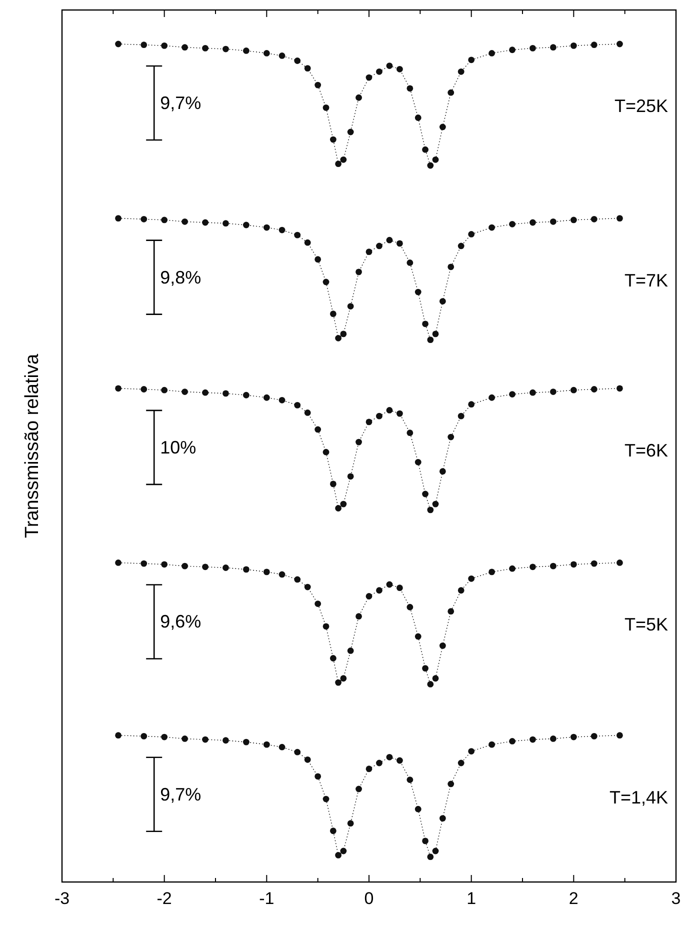 Image resolution: width=682 pixels, height=928 pixels. What do you see at coordinates (178, 447) in the screenshot?
I see `annotation: 10%` at bounding box center [178, 447].